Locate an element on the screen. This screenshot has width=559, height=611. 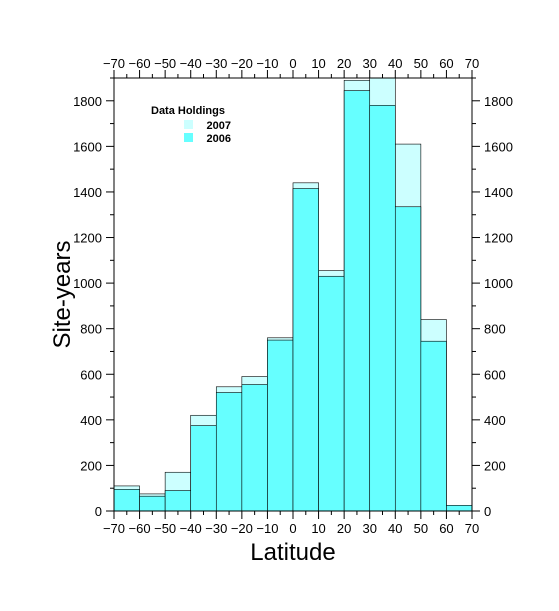
legend-label-2006: 2006 is located at coordinates (219, 139).